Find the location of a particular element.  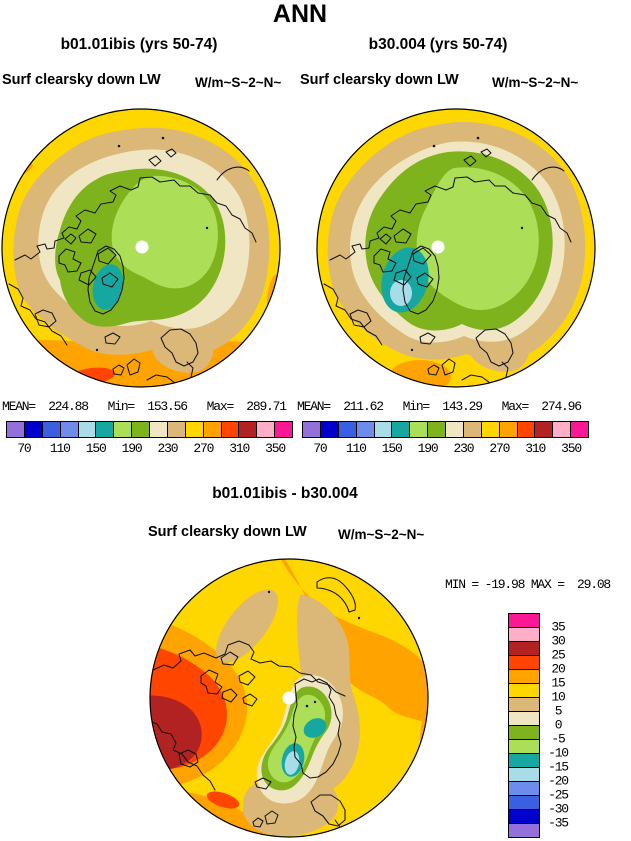

colorbar-tick-label: 25 is located at coordinates (558, 655).